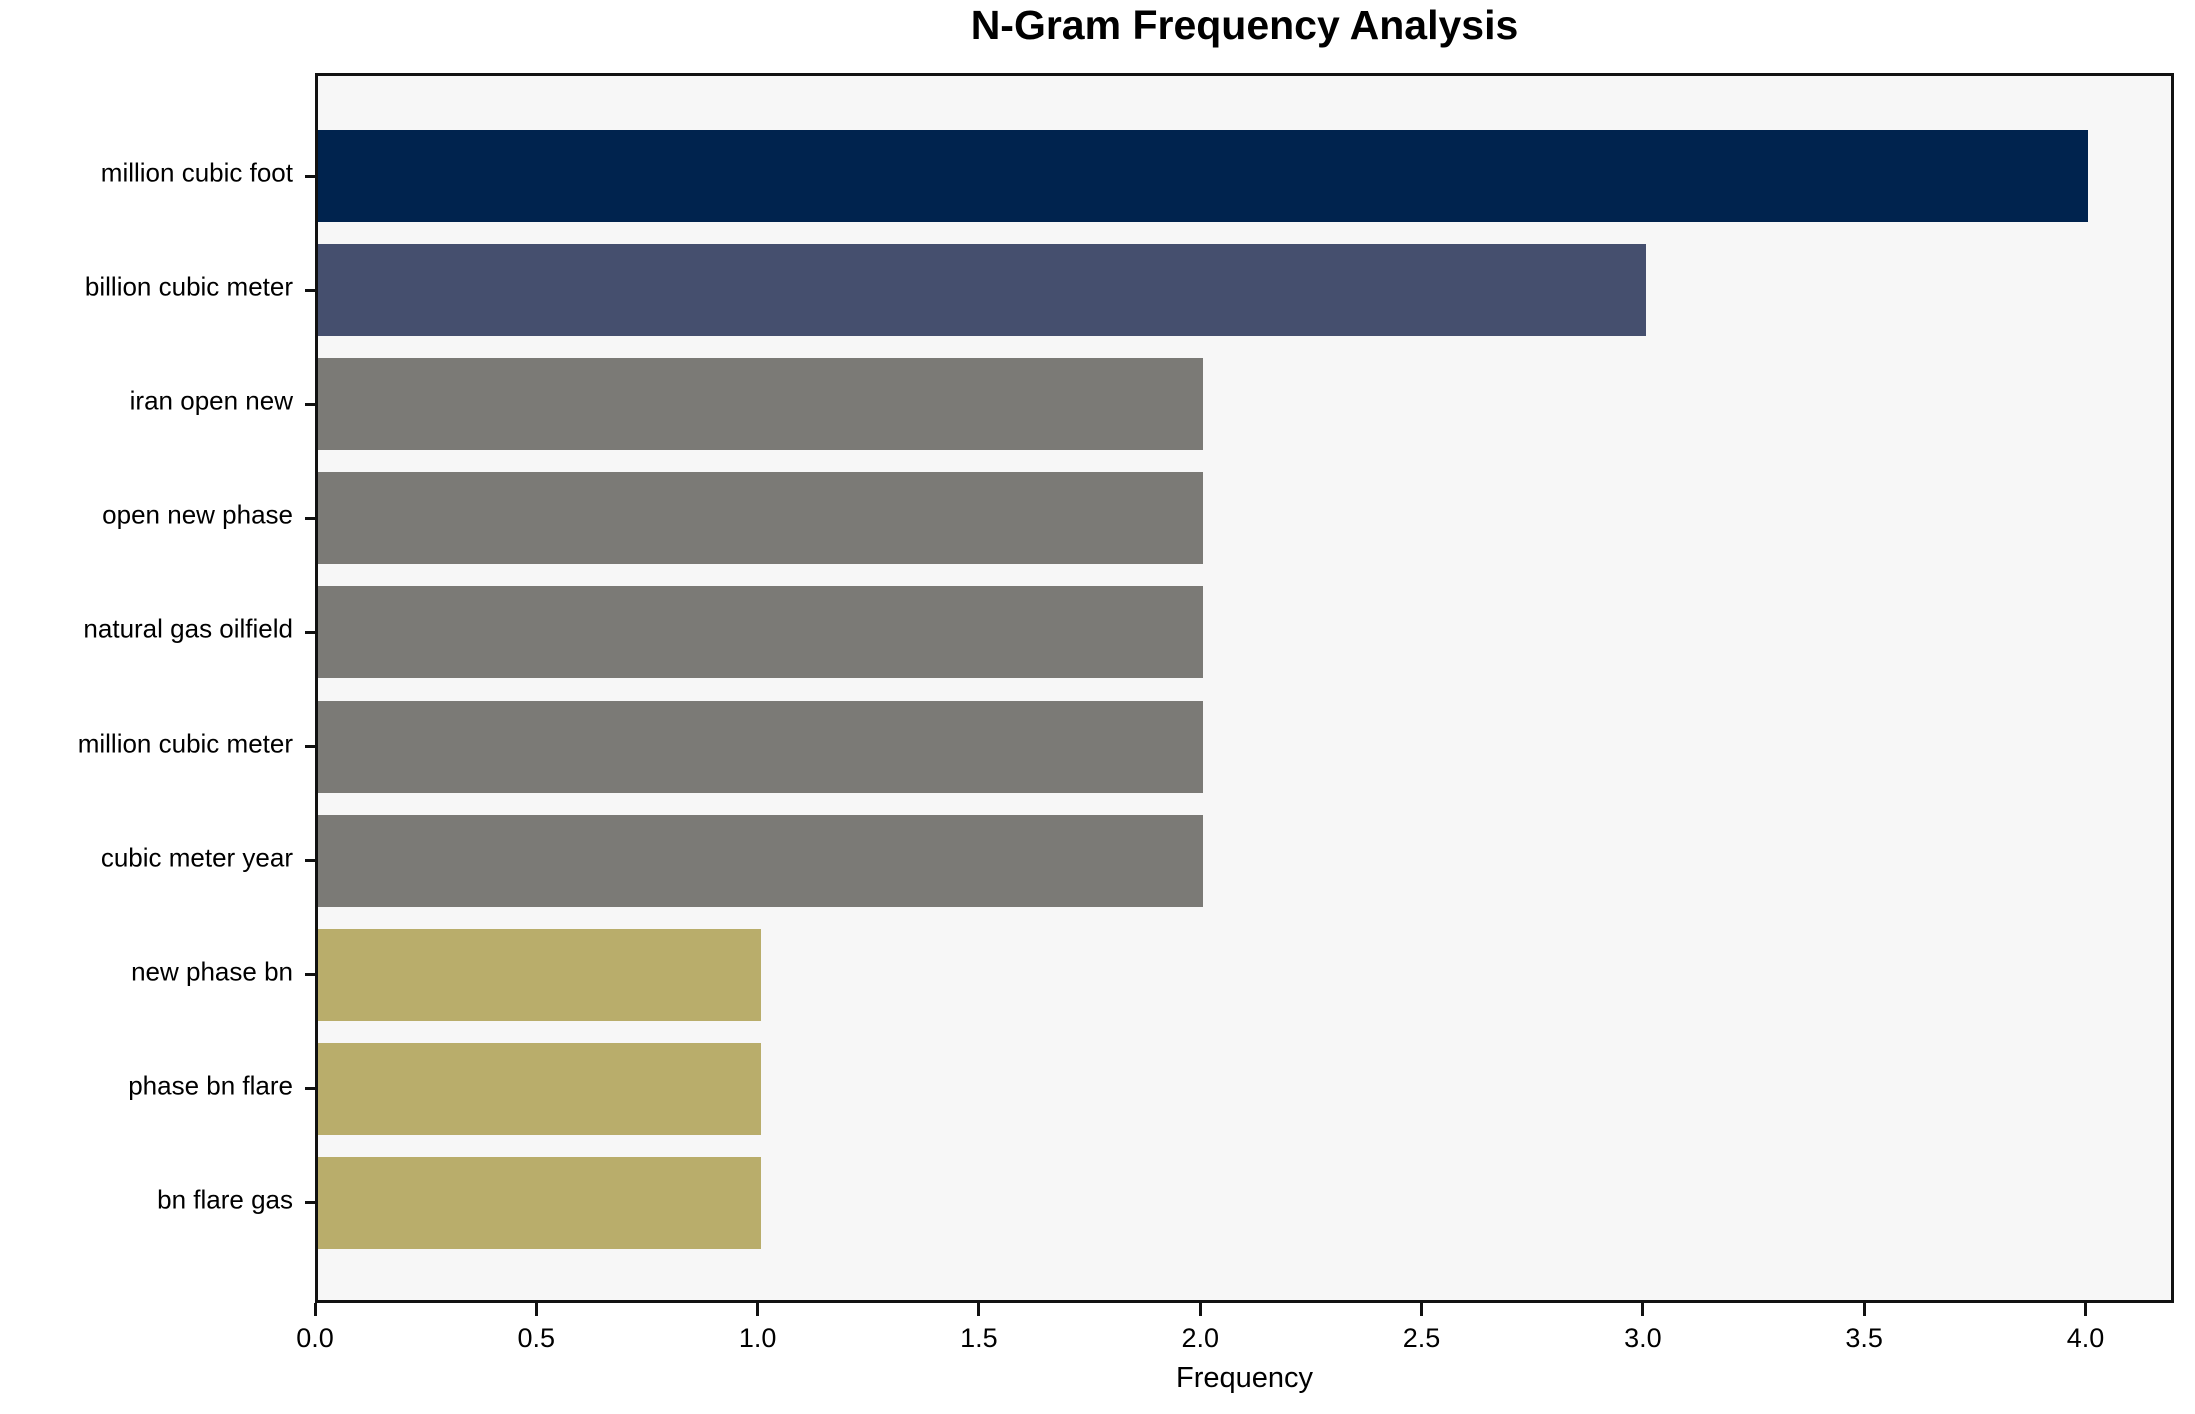 The image size is (2195, 1414). Describe the element at coordinates (188, 286) in the screenshot. I see `y-tick-label: billion cubic meter` at that location.